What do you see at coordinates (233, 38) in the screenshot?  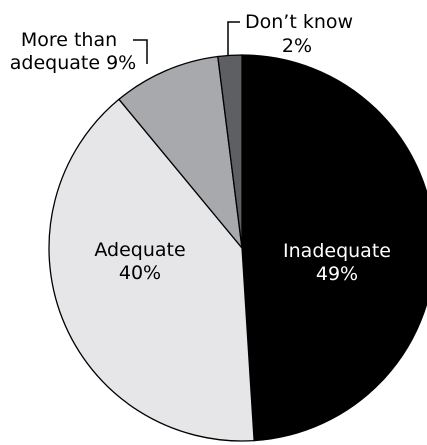 I see `leader-line-dont-know` at bounding box center [233, 38].